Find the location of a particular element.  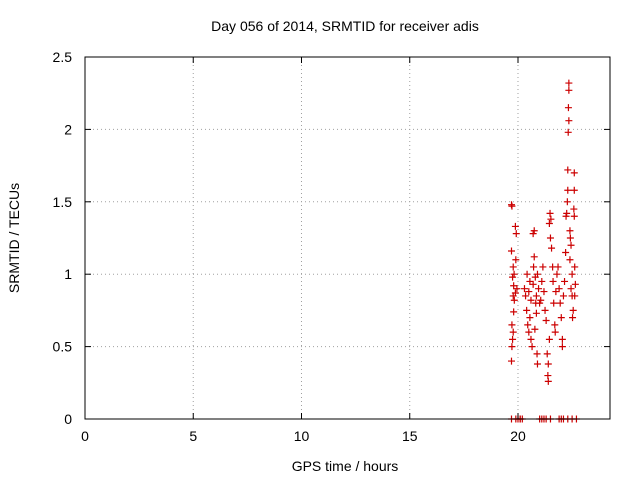

x-tick-label: 0 is located at coordinates (85, 436).